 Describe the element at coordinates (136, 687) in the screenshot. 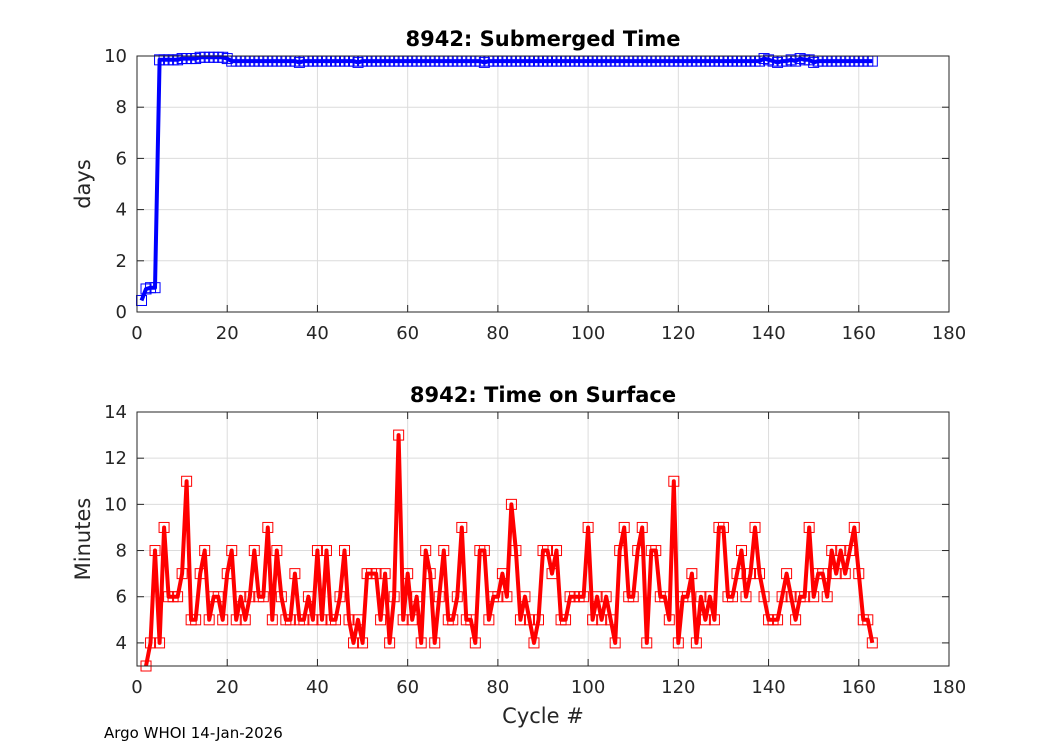

I see `x-tick-label: 0` at that location.